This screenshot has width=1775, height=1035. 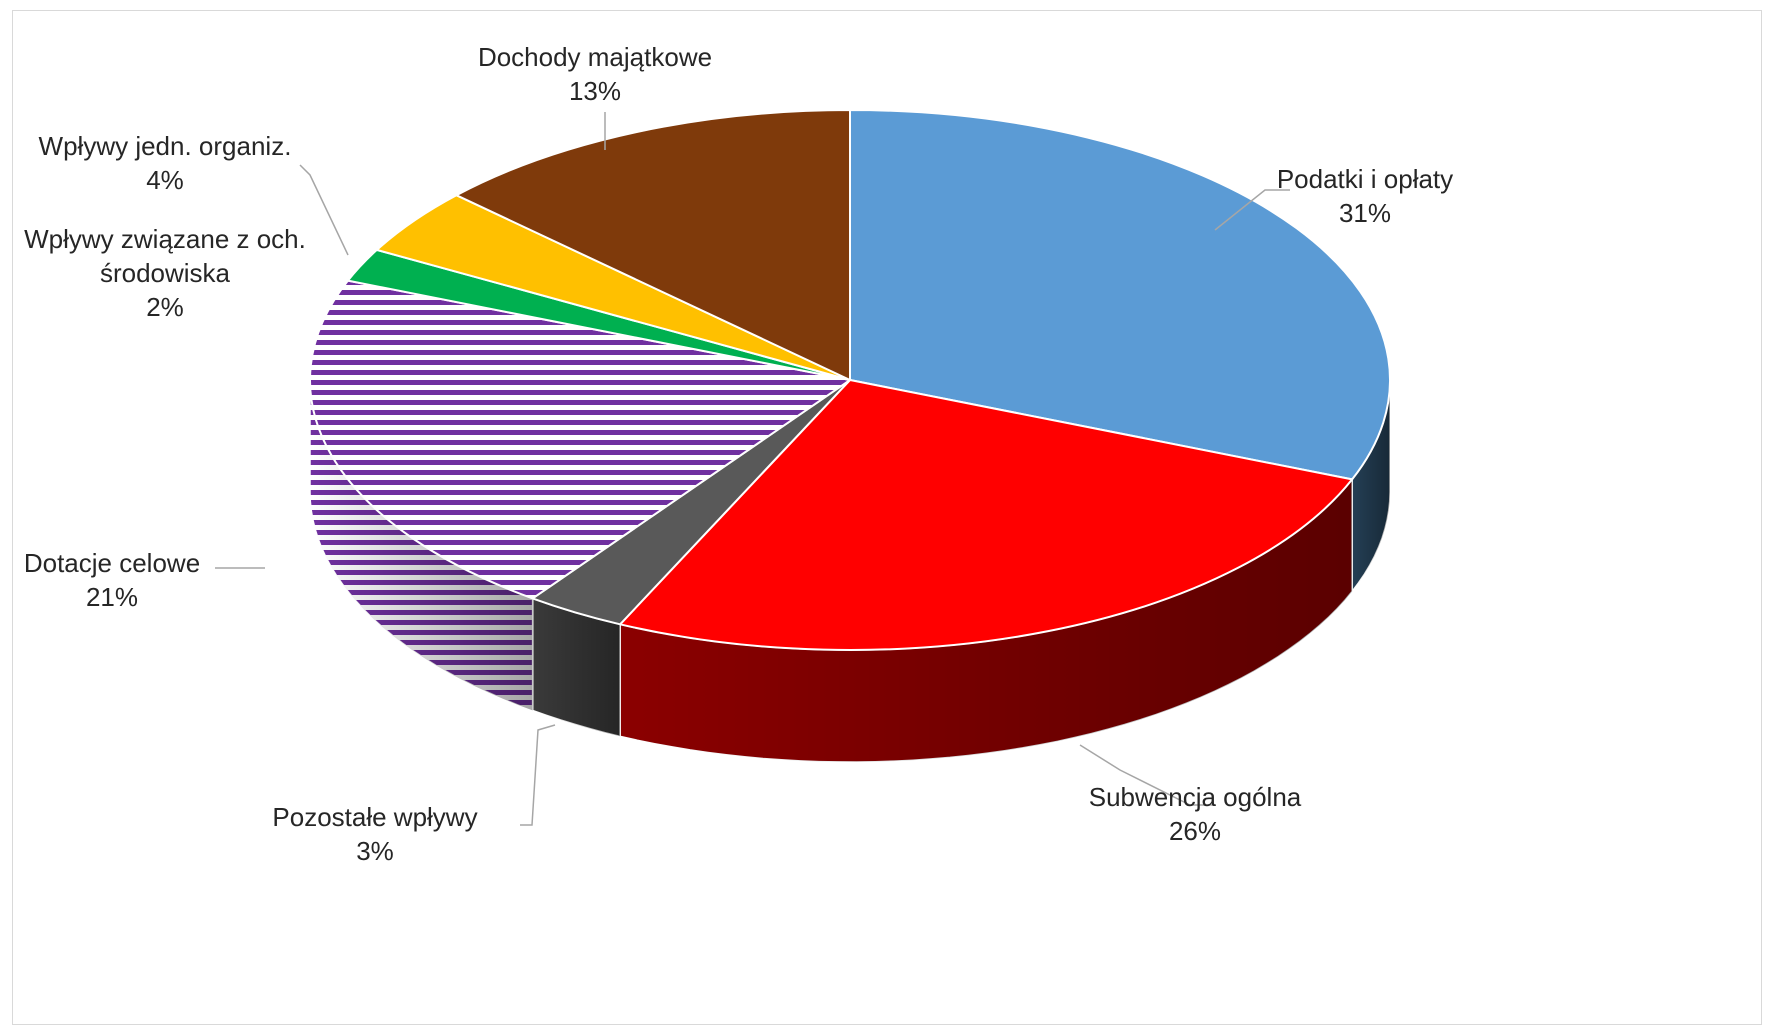 I want to click on data-label-name-subwencja-ogolna: Subwencja ogólna, so click(x=1195, y=797).